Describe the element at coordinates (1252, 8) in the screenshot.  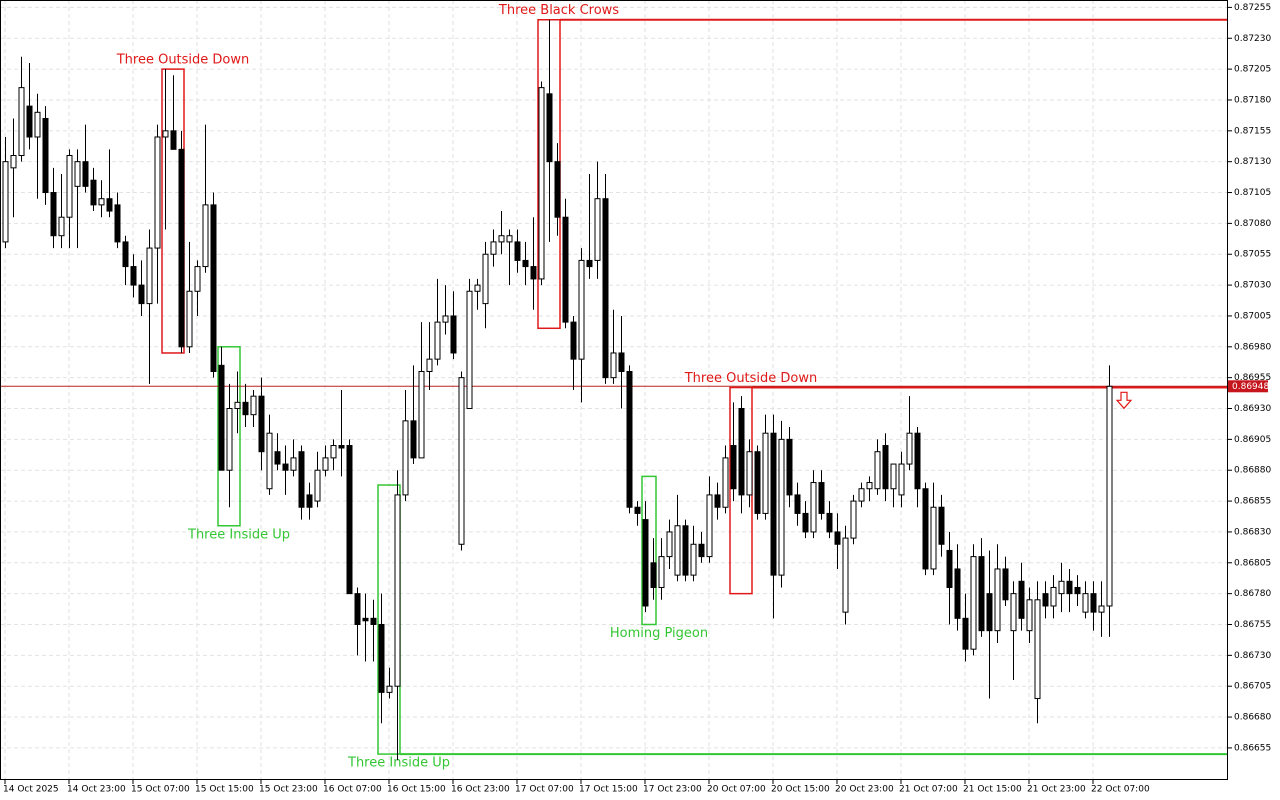
I see `y-tick-label: 0.87255` at that location.